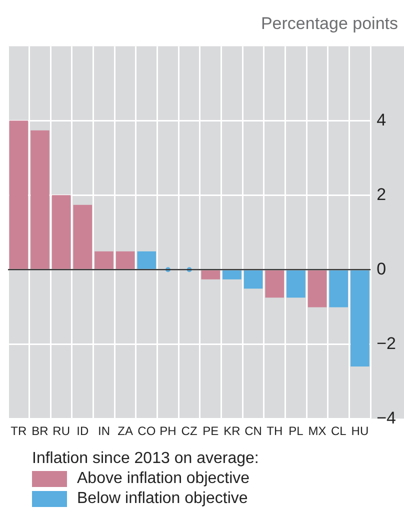 The image size is (404, 519). What do you see at coordinates (232, 431) in the screenshot?
I see `x-tick-label: KR` at bounding box center [232, 431].